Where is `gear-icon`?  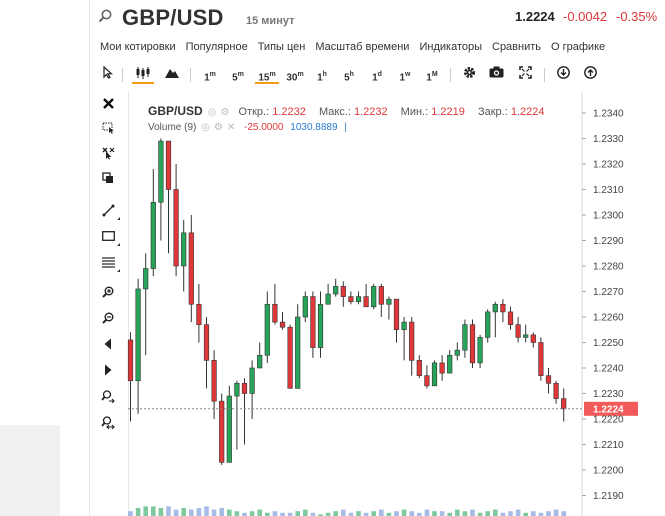 gear-icon is located at coordinates (469, 75).